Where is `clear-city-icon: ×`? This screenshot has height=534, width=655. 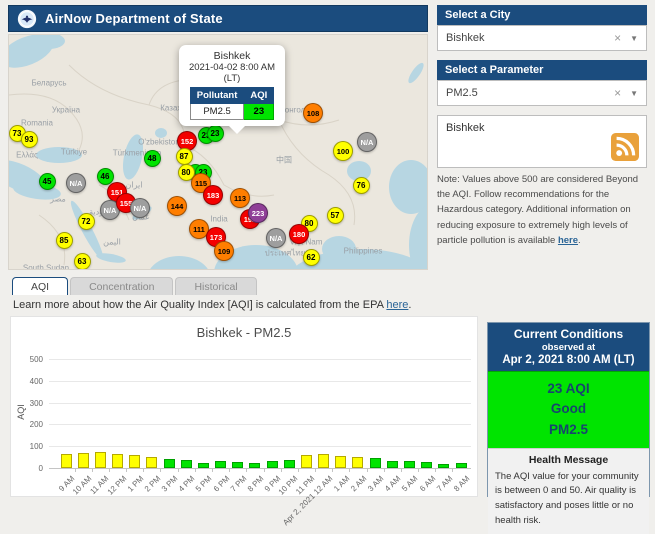
clear-city-icon: × is located at coordinates (618, 38).